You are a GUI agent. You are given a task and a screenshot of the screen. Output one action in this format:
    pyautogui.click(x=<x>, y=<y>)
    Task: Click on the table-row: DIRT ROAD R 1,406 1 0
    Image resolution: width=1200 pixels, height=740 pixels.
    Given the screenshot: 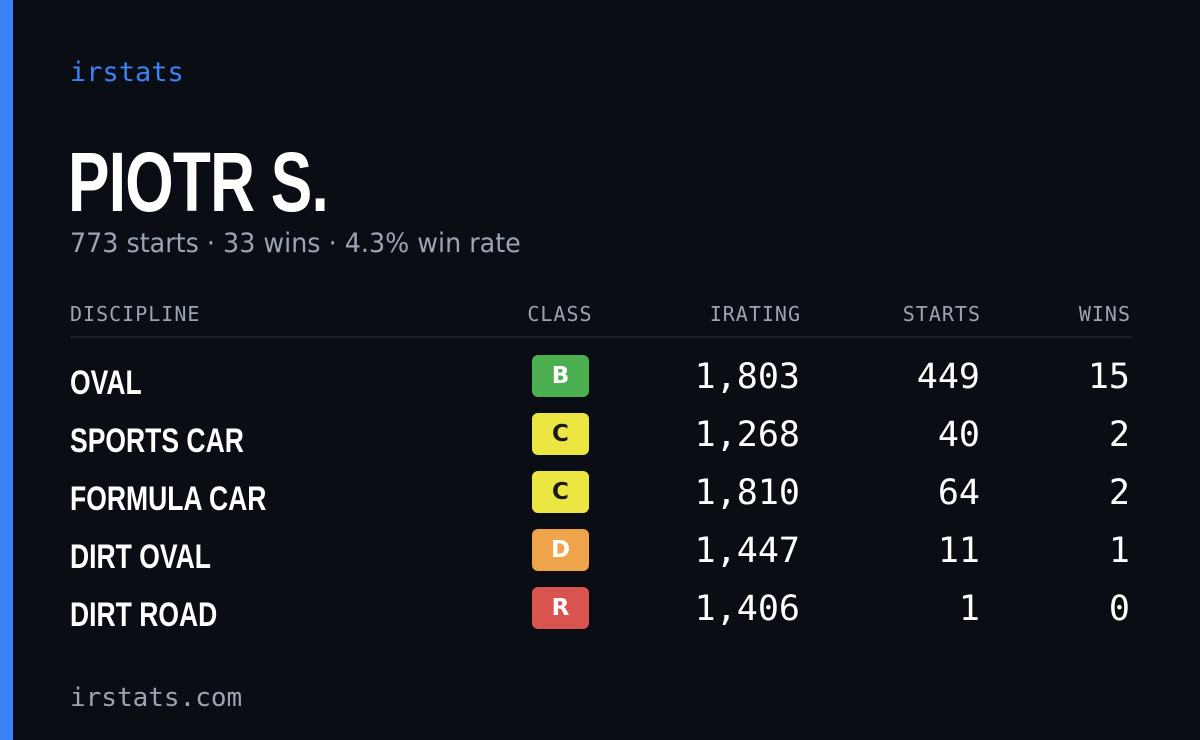 What is the action you would take?
    pyautogui.click(x=601, y=614)
    